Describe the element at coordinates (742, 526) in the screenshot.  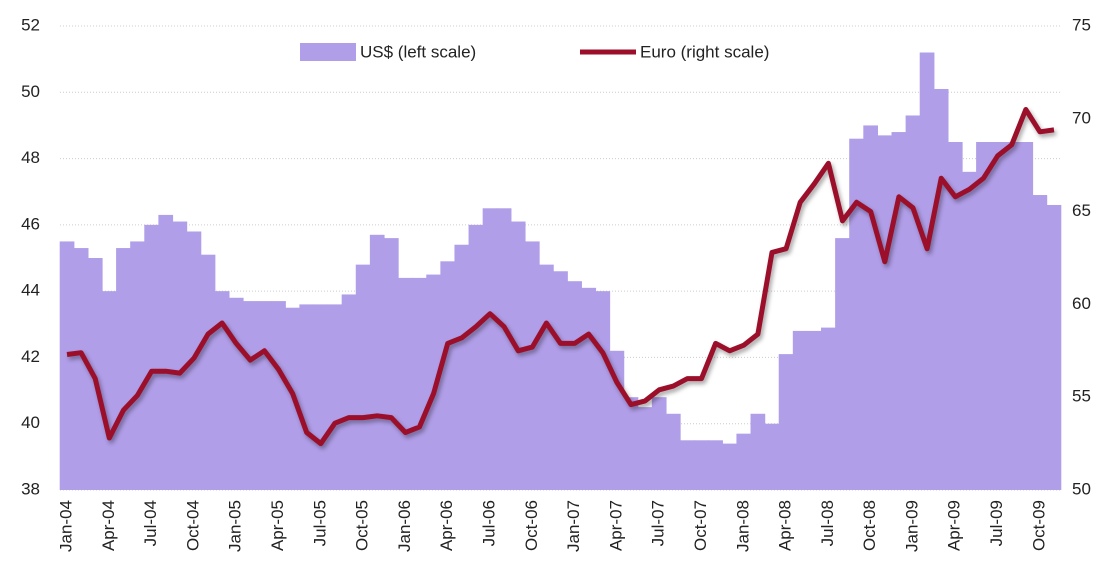
I see `x-tick-label: Jan-08` at that location.